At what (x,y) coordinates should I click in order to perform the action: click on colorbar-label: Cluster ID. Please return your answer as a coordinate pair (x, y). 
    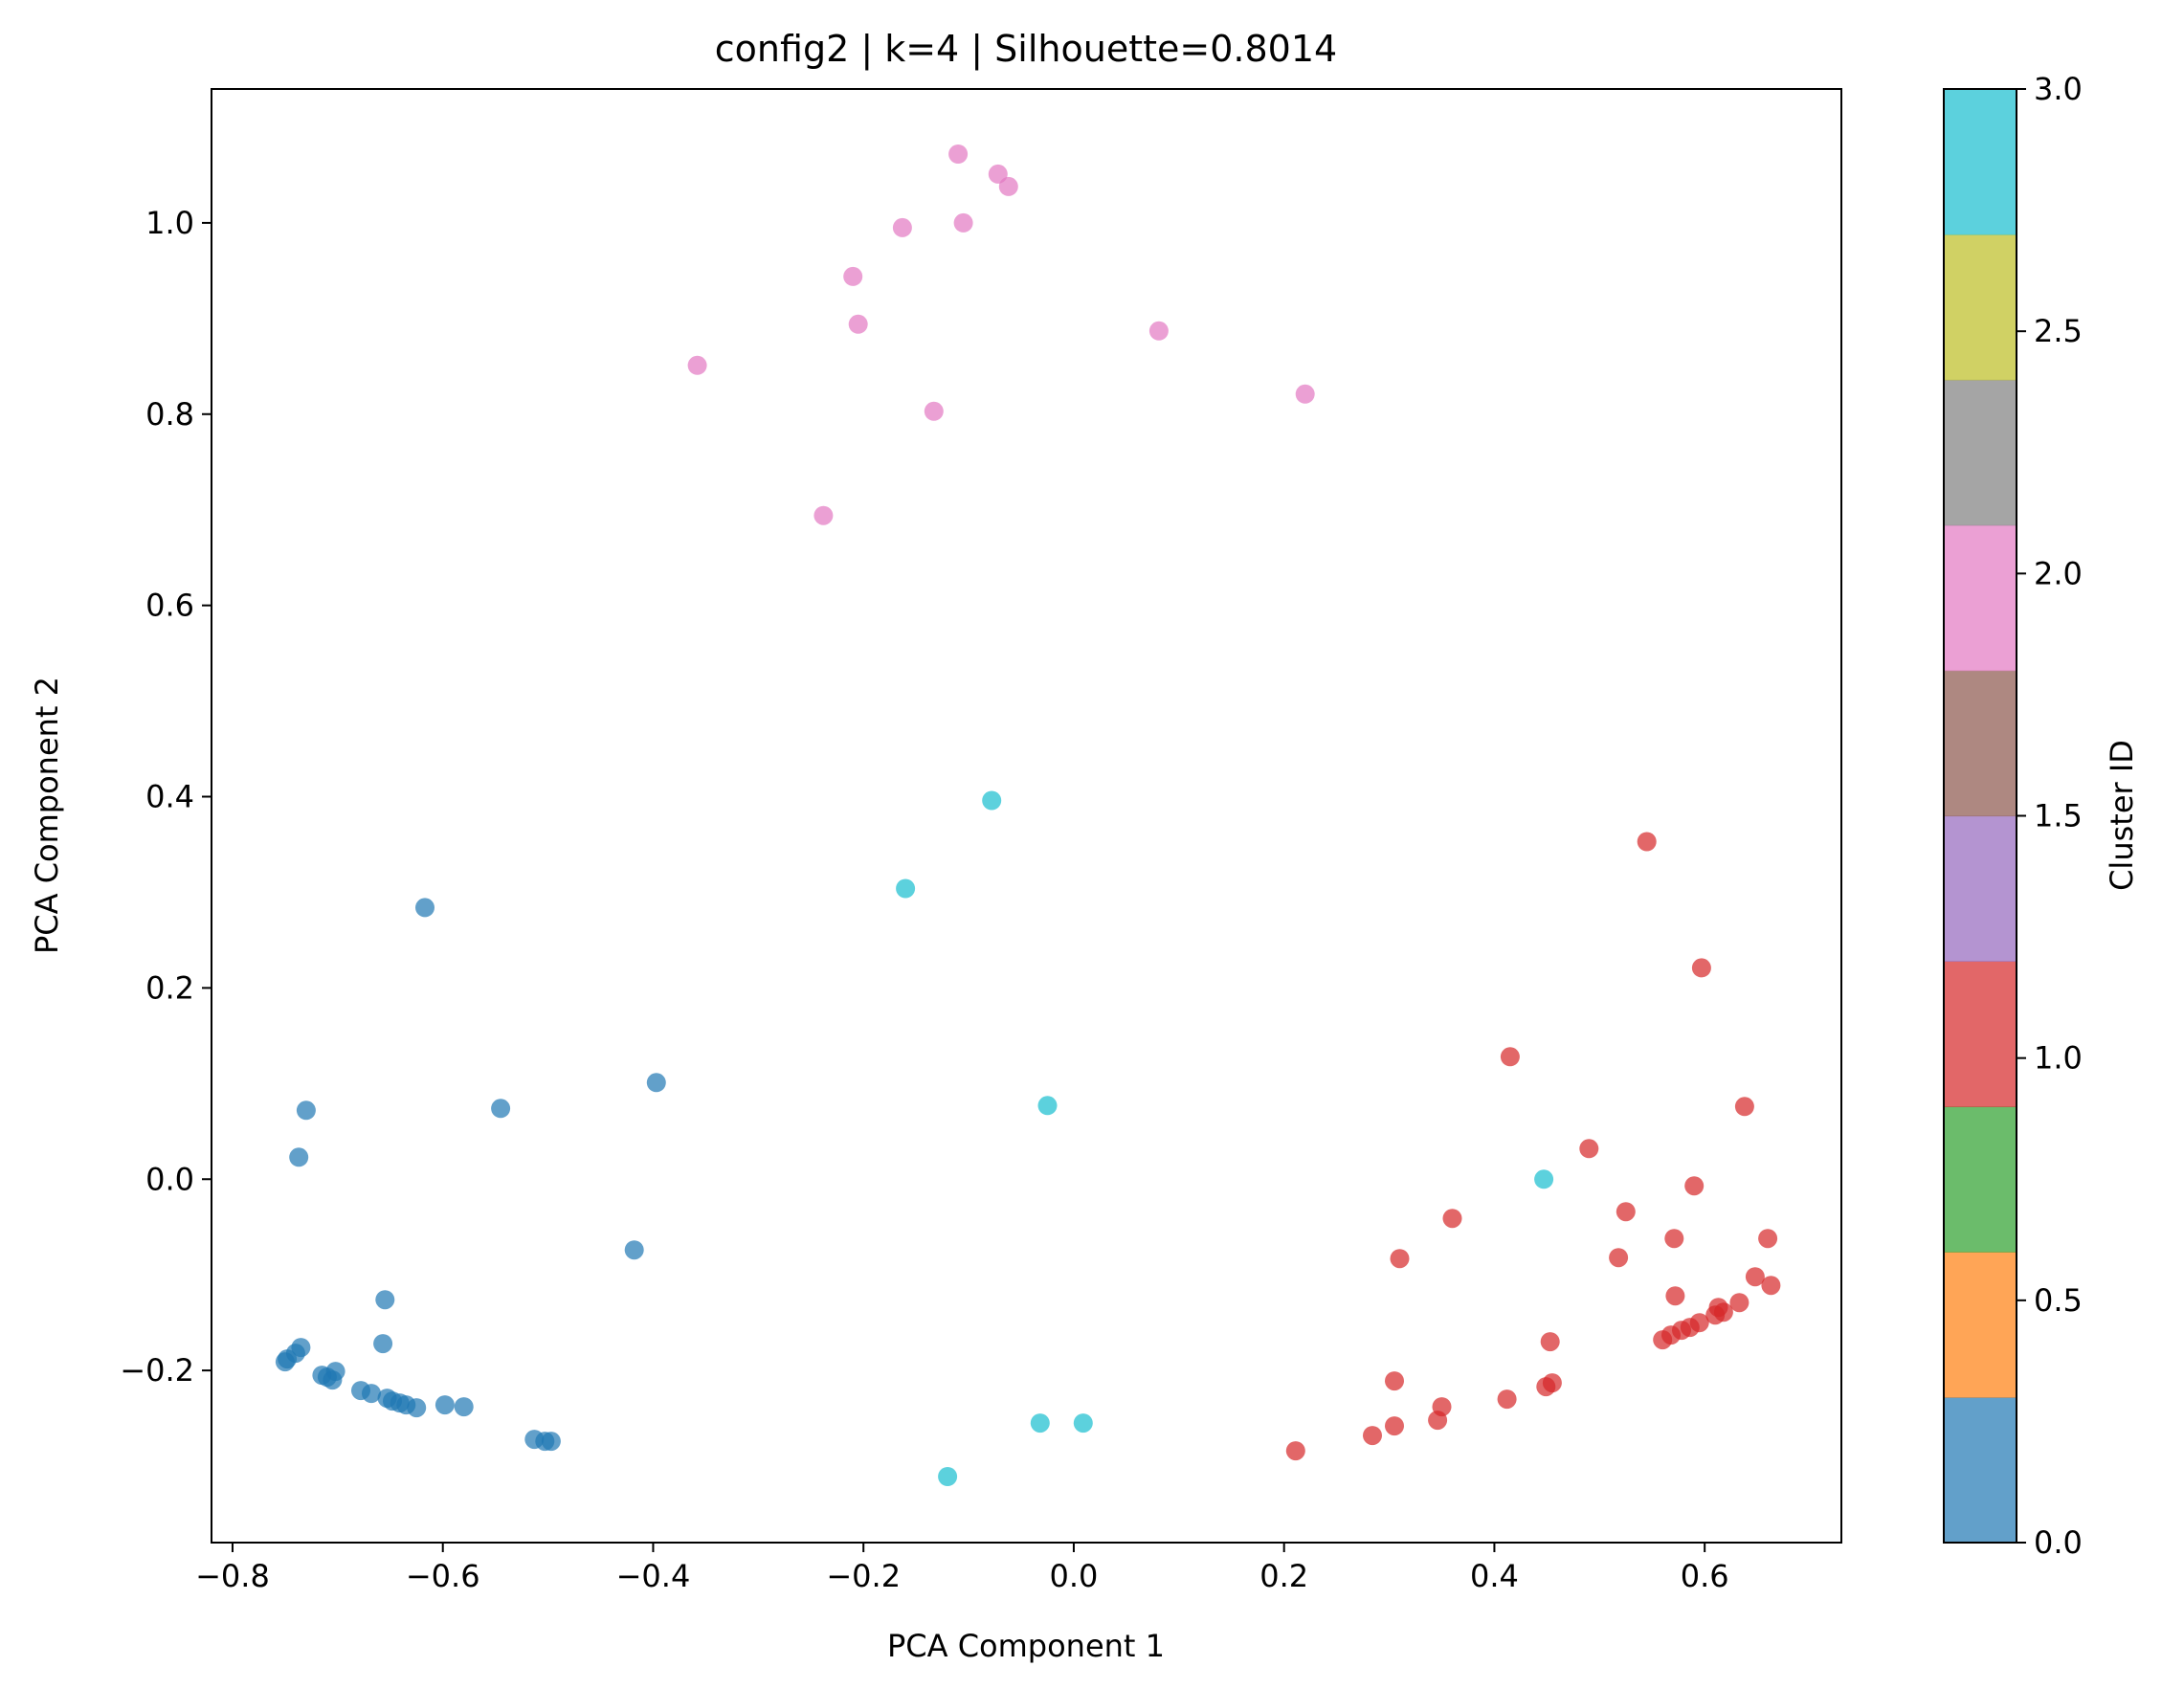
    Looking at the image, I should click on (2122, 815).